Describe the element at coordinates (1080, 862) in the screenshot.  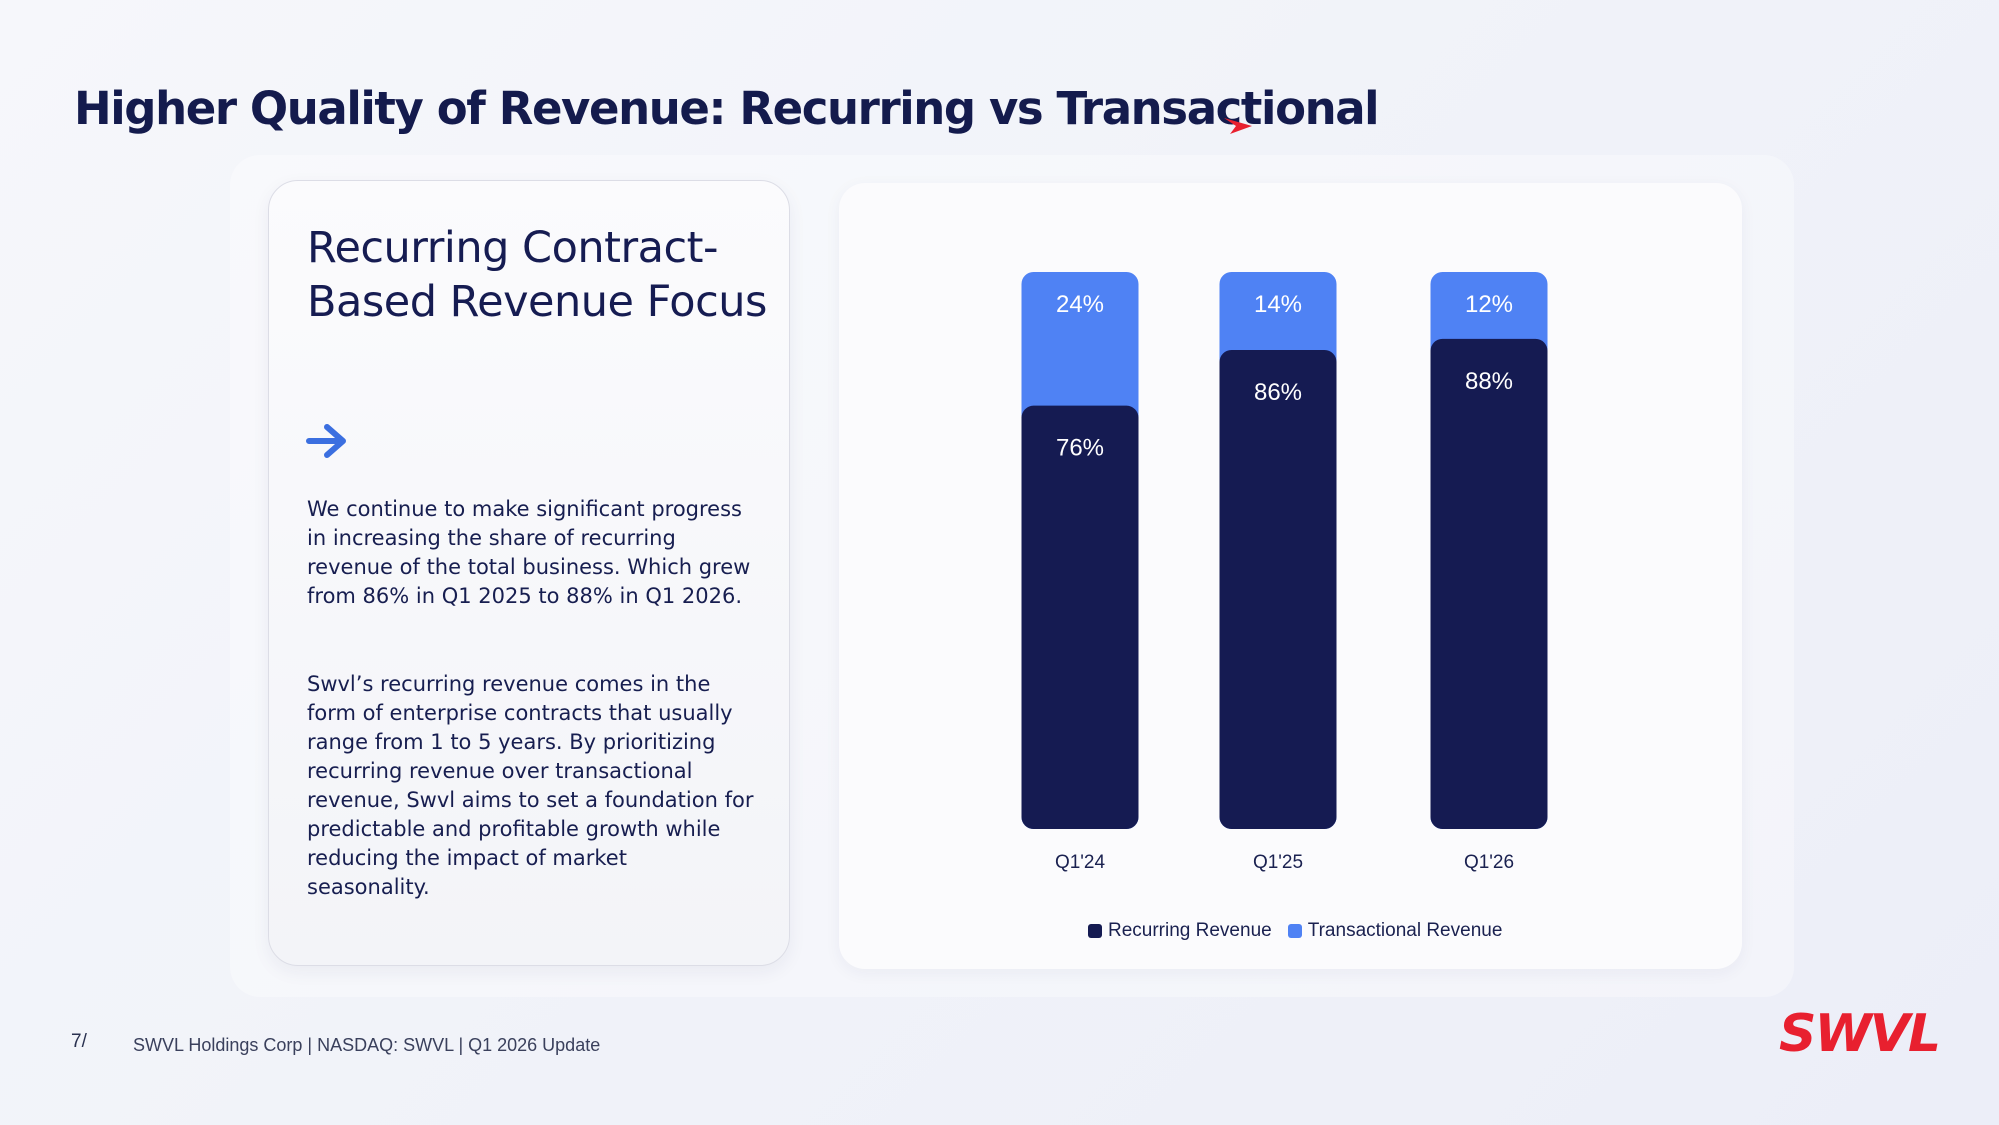
I see `x-tick-q1-24: Q1'24` at that location.